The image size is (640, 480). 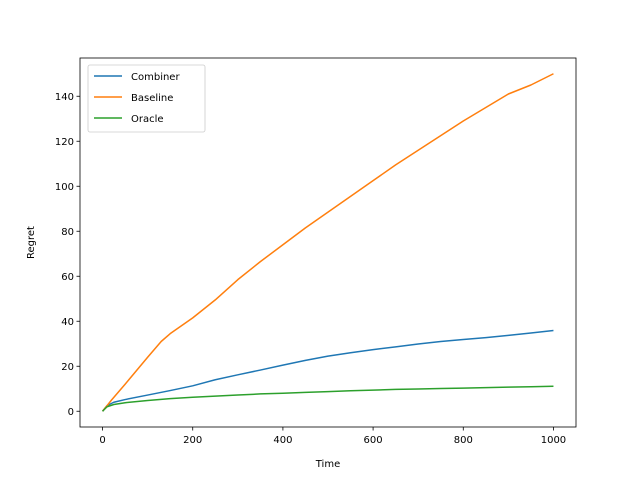 I want to click on x-tick-label: 0, so click(x=102, y=440).